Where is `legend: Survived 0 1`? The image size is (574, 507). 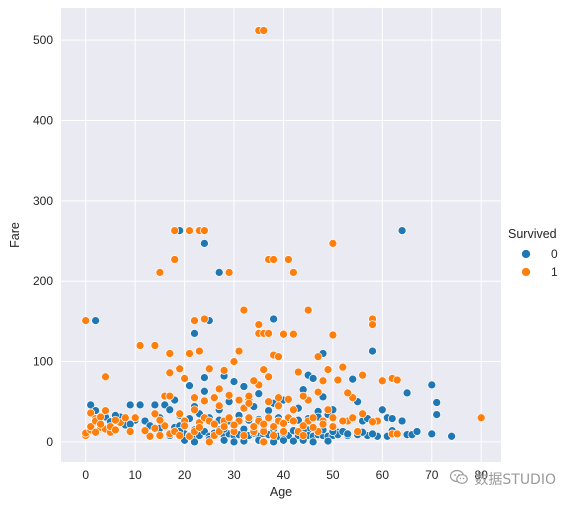
legend: Survived 0 1 is located at coordinates (533, 253).